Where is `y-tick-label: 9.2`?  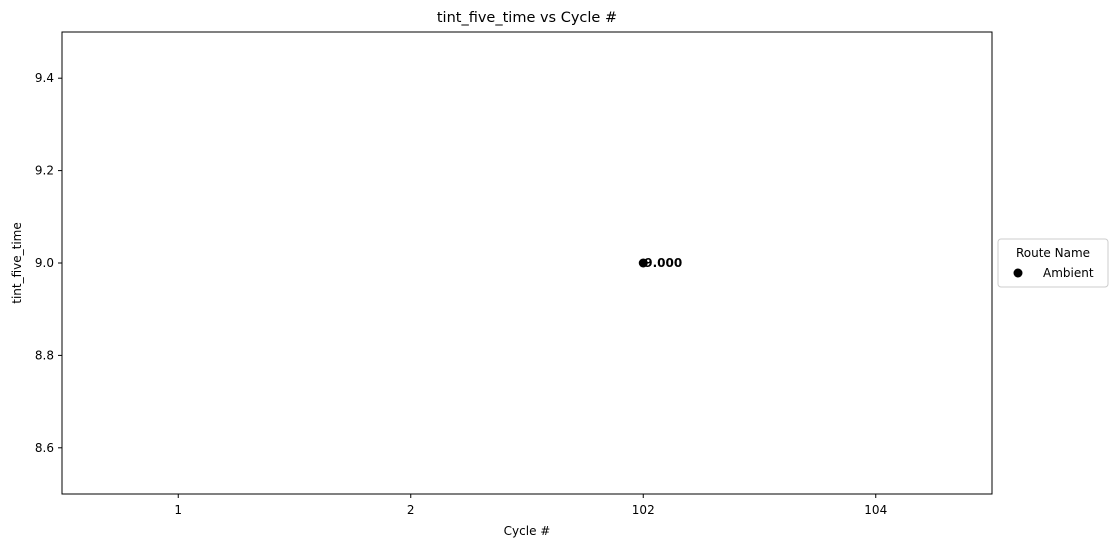
y-tick-label: 9.2 is located at coordinates (44, 171).